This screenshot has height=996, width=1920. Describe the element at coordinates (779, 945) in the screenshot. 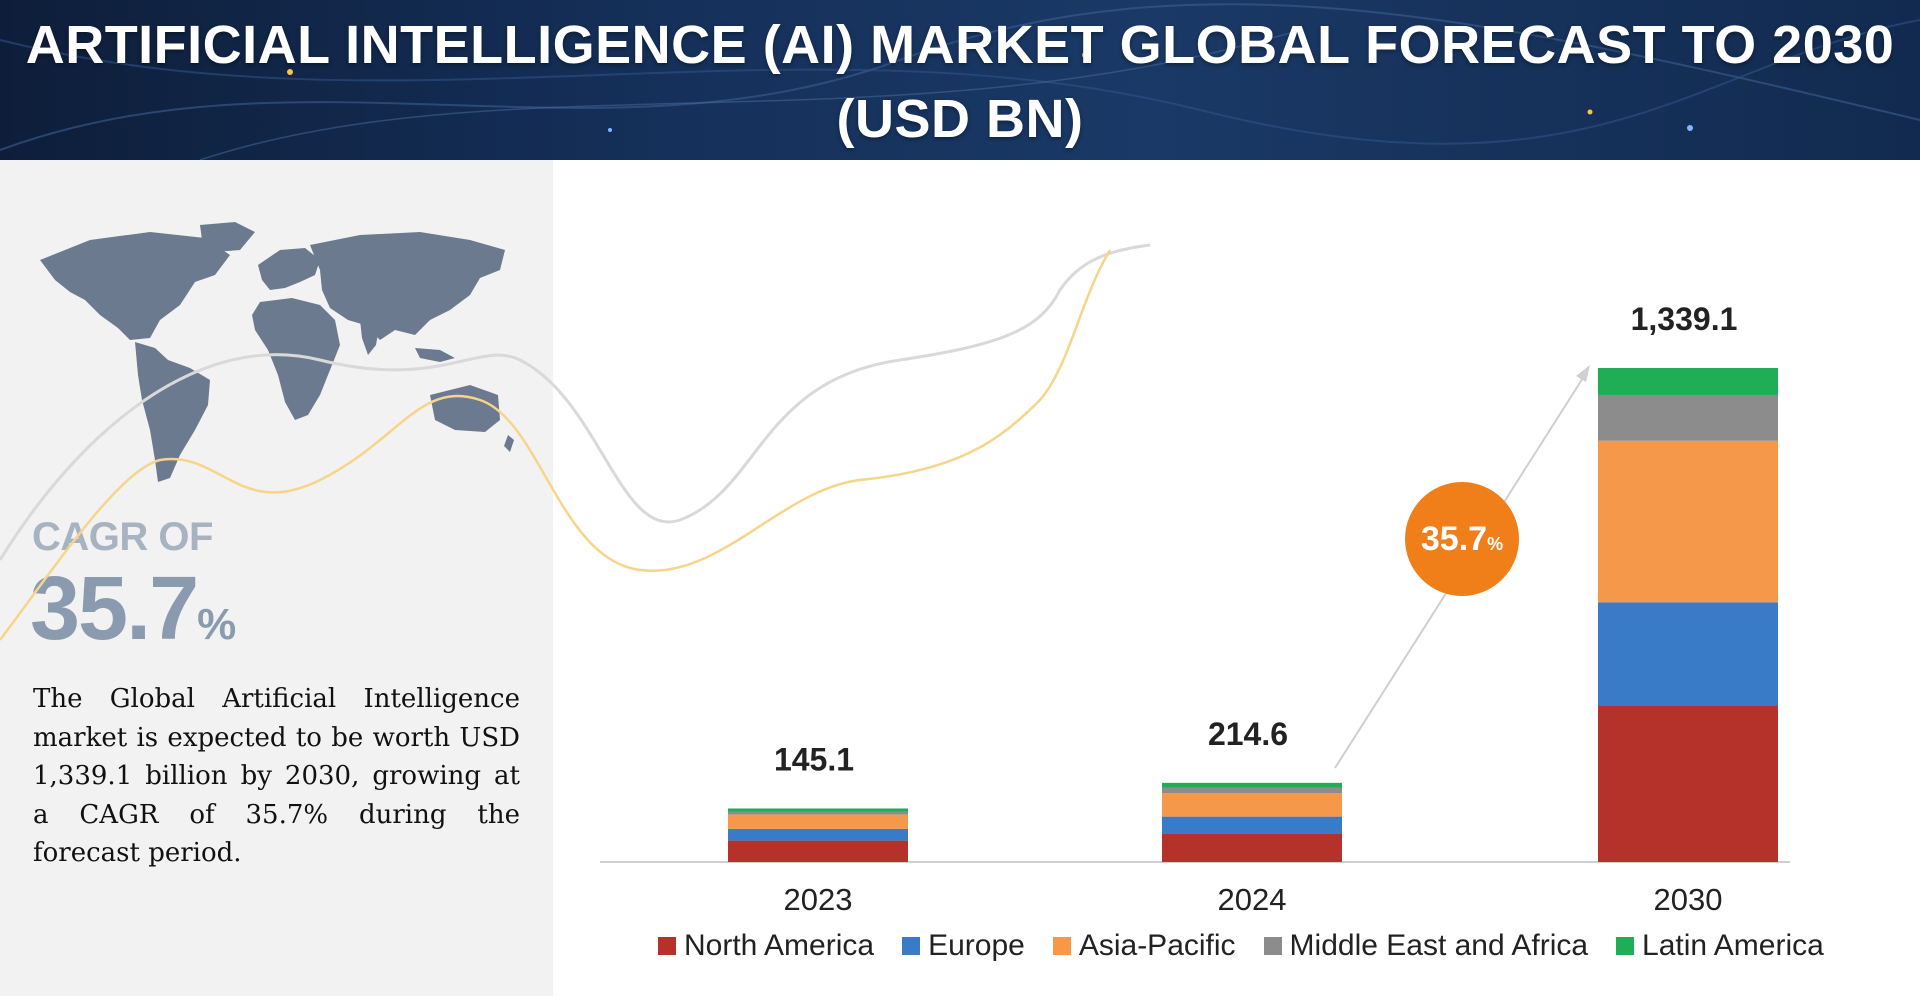

I see `legend-label: North America` at that location.